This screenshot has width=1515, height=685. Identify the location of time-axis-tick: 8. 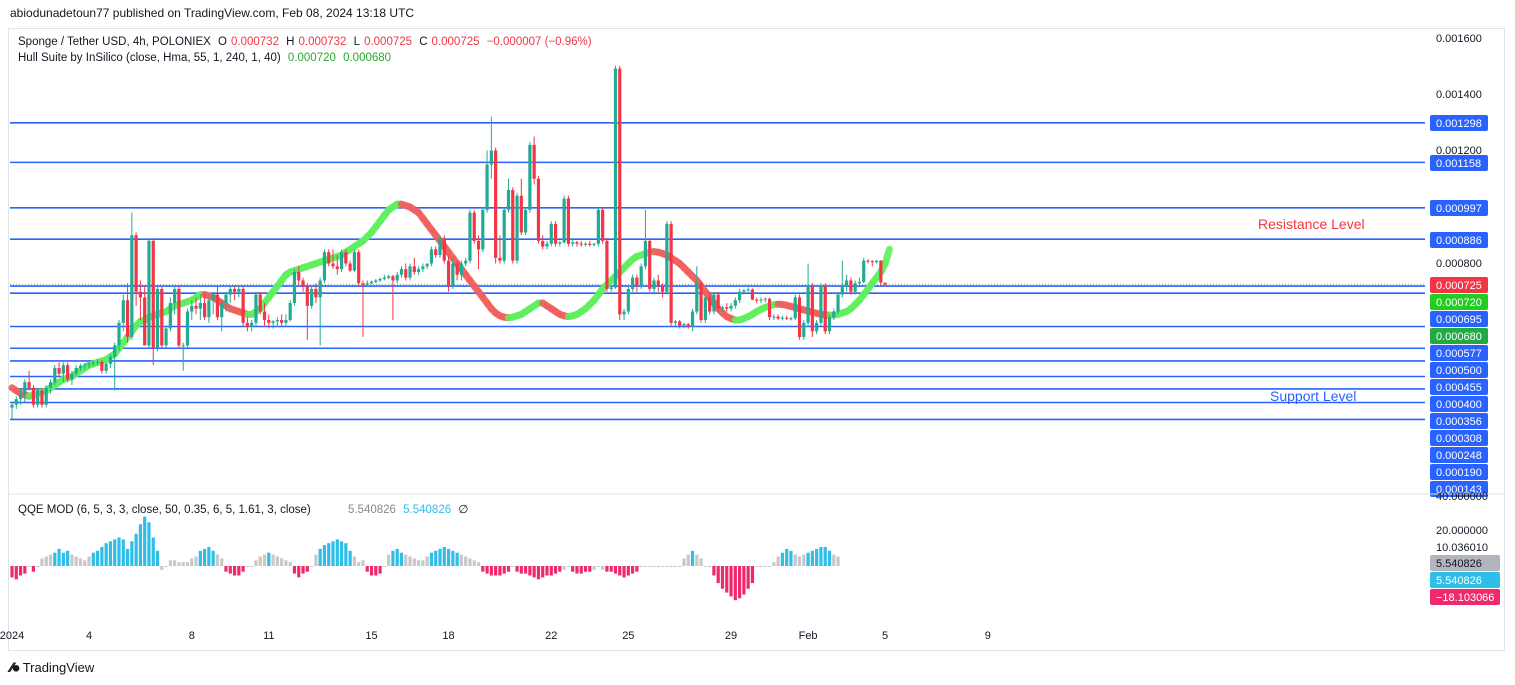
(192, 636).